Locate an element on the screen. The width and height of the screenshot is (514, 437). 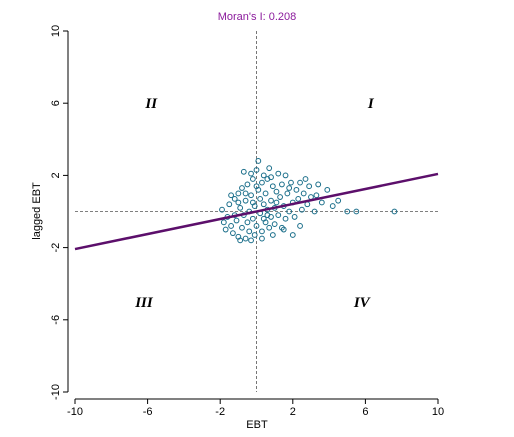
regression-line-group is located at coordinates (256, 211).